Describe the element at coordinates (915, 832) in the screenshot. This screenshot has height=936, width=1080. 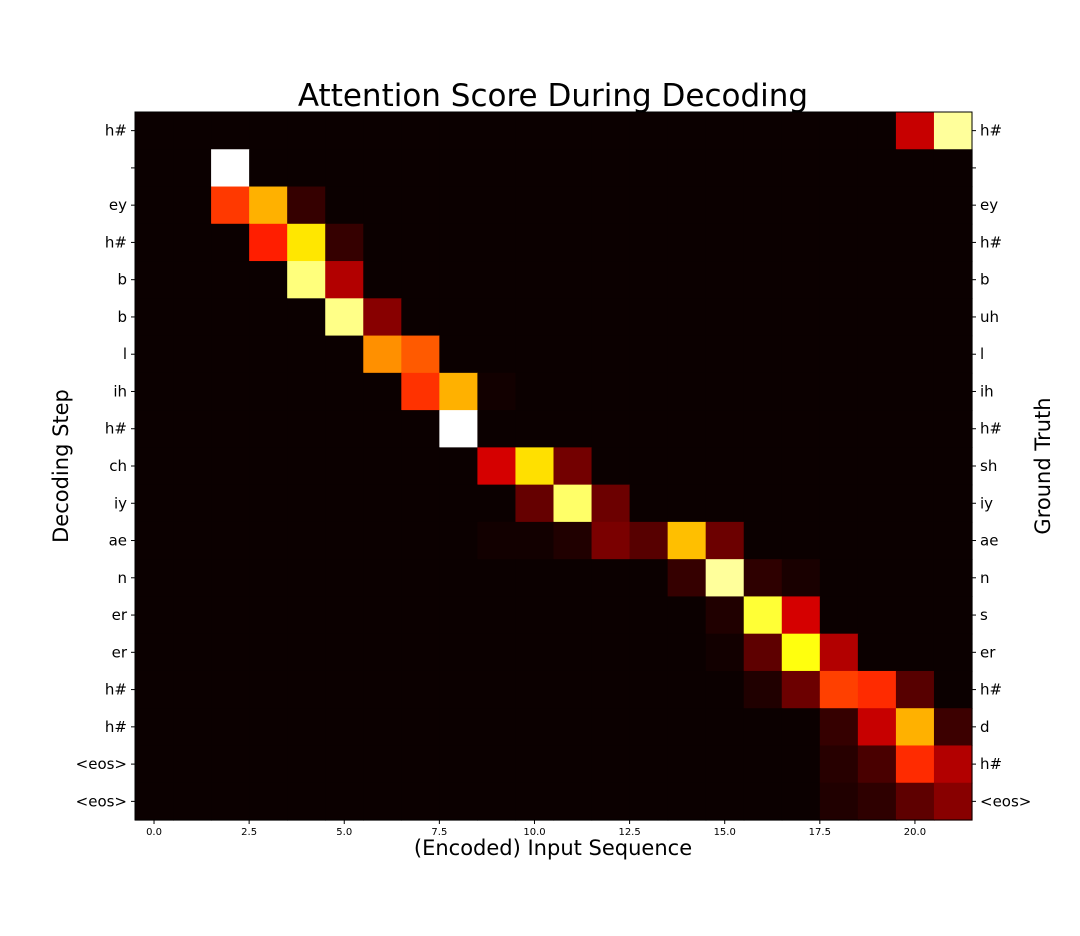
I see `x-tick-label: 20.0` at that location.